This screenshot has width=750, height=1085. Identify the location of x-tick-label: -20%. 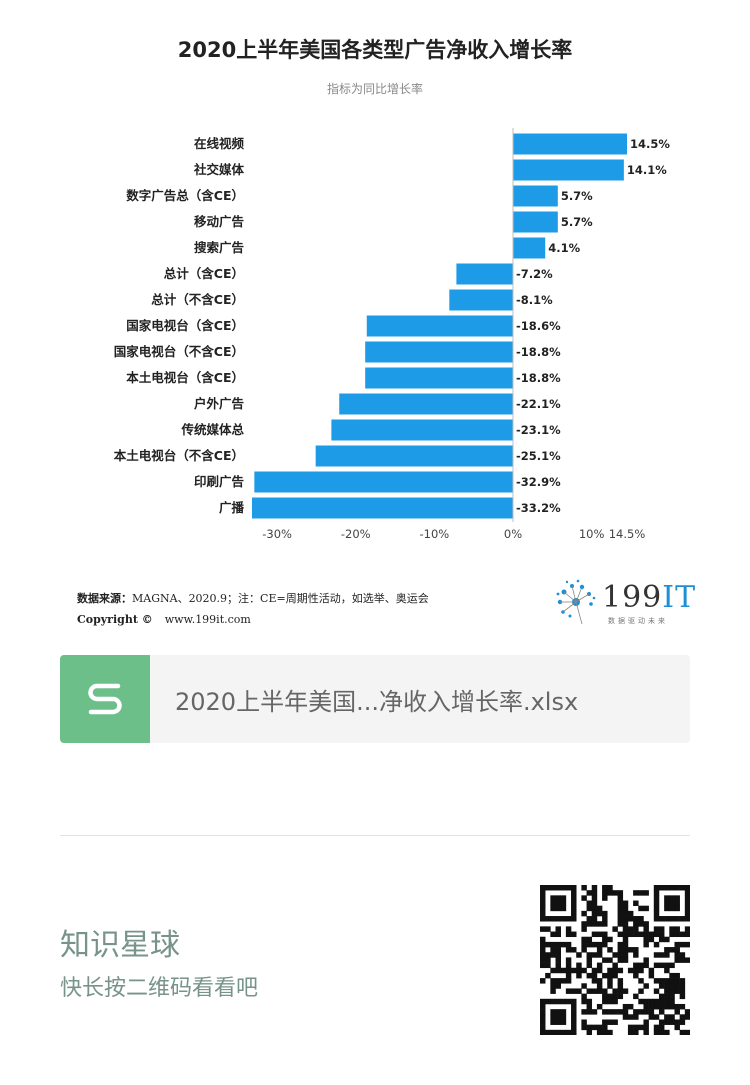
(356, 534).